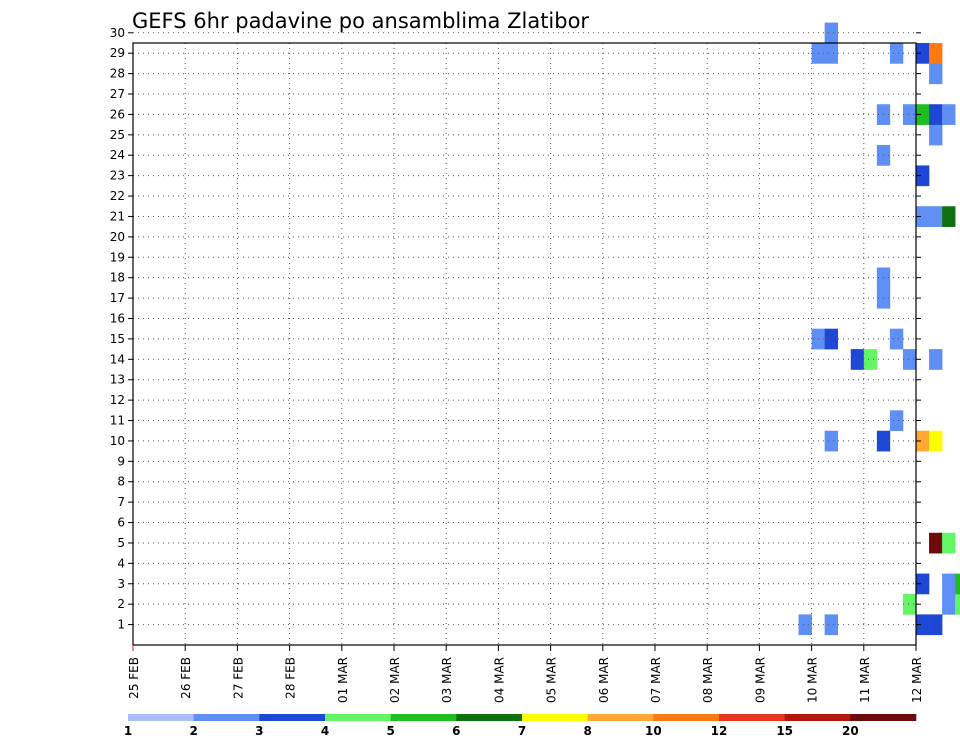 This screenshot has width=960, height=742. What do you see at coordinates (117, 33) in the screenshot?
I see `y-tick-label: 30` at bounding box center [117, 33].